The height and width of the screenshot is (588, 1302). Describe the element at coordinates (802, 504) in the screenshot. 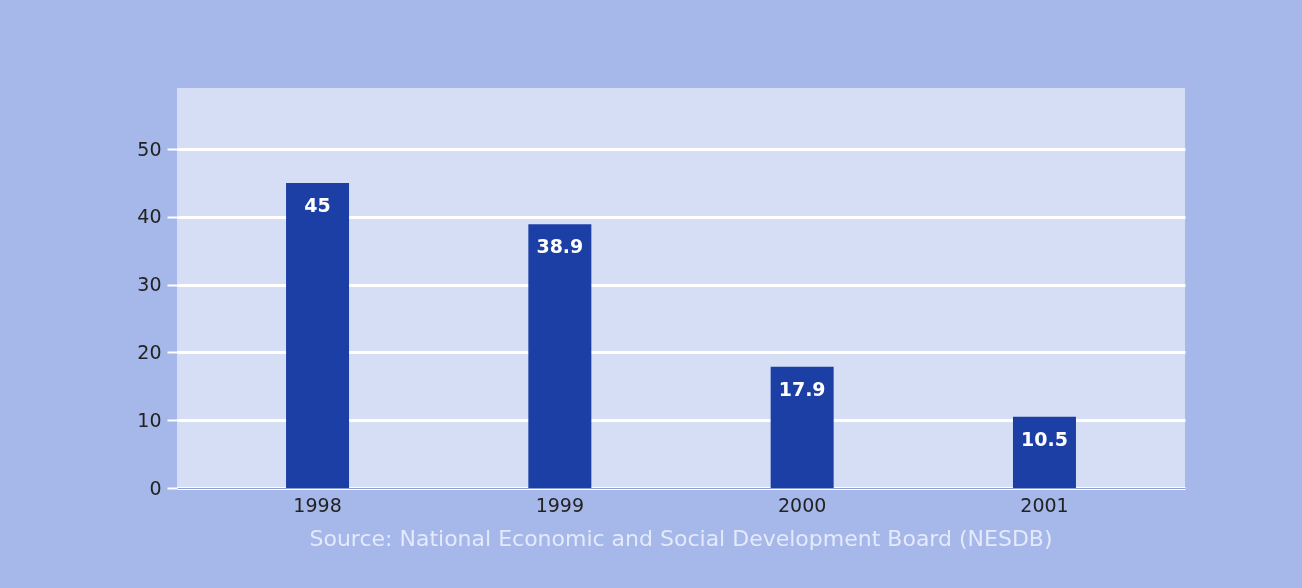

I see `x-tick-label: 2000` at that location.